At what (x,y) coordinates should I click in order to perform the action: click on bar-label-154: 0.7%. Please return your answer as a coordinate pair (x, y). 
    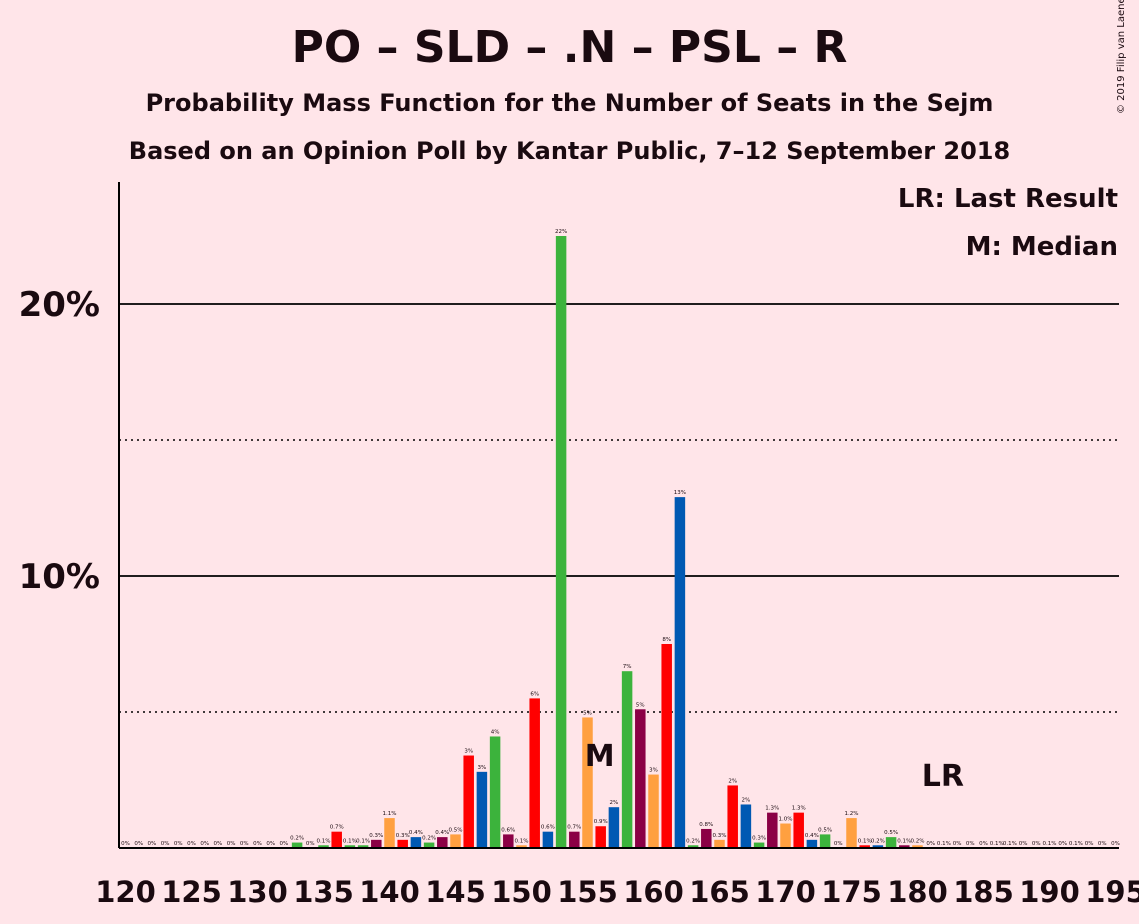
    Looking at the image, I should click on (574, 828).